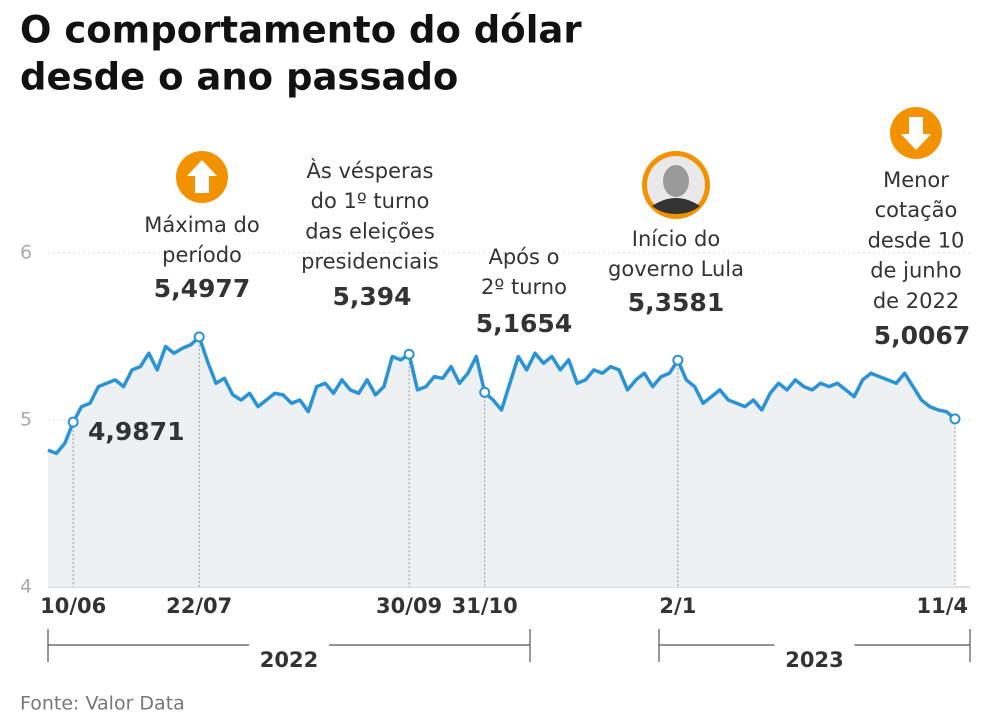 The height and width of the screenshot is (721, 984). I want to click on annotation: 2º turno, so click(524, 287).